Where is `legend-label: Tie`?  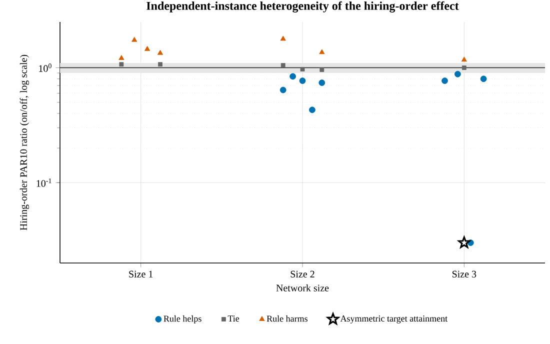 legend-label: Tie is located at coordinates (234, 319).